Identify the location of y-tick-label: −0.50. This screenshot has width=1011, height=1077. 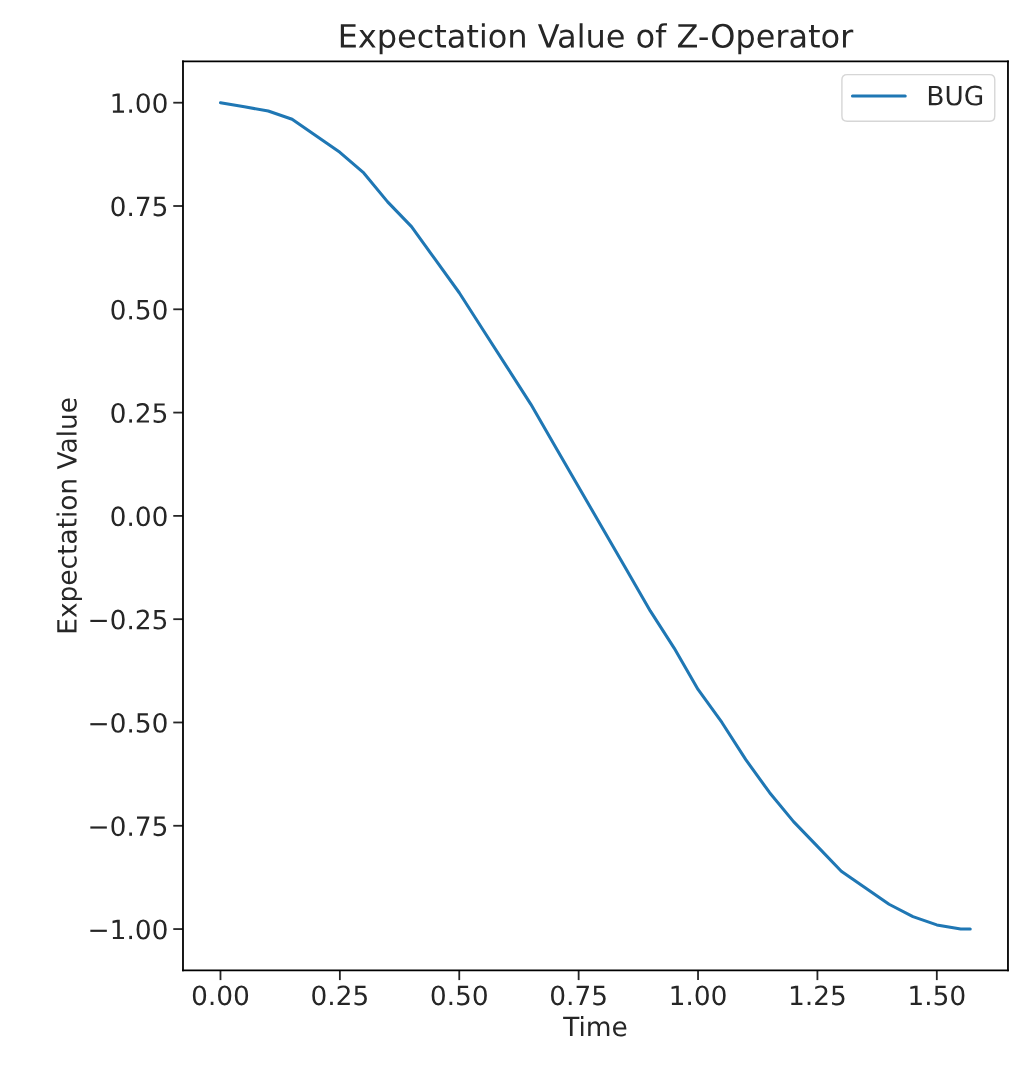
(128, 722).